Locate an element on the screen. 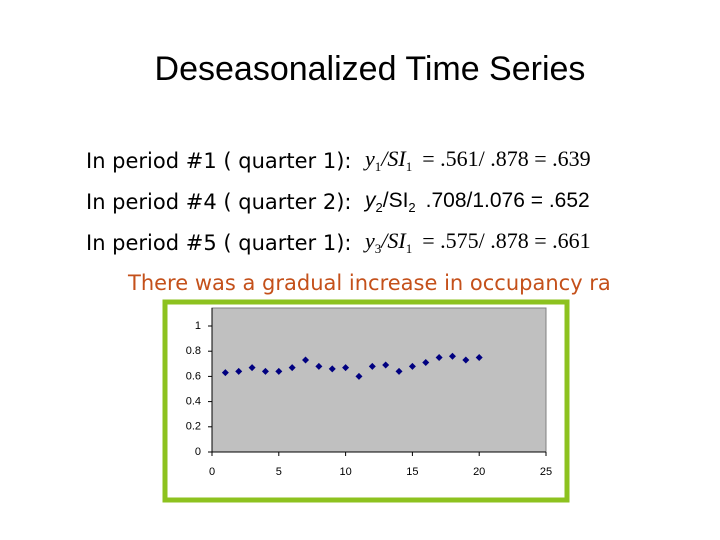 The width and height of the screenshot is (720, 540). plot-area is located at coordinates (379, 380).